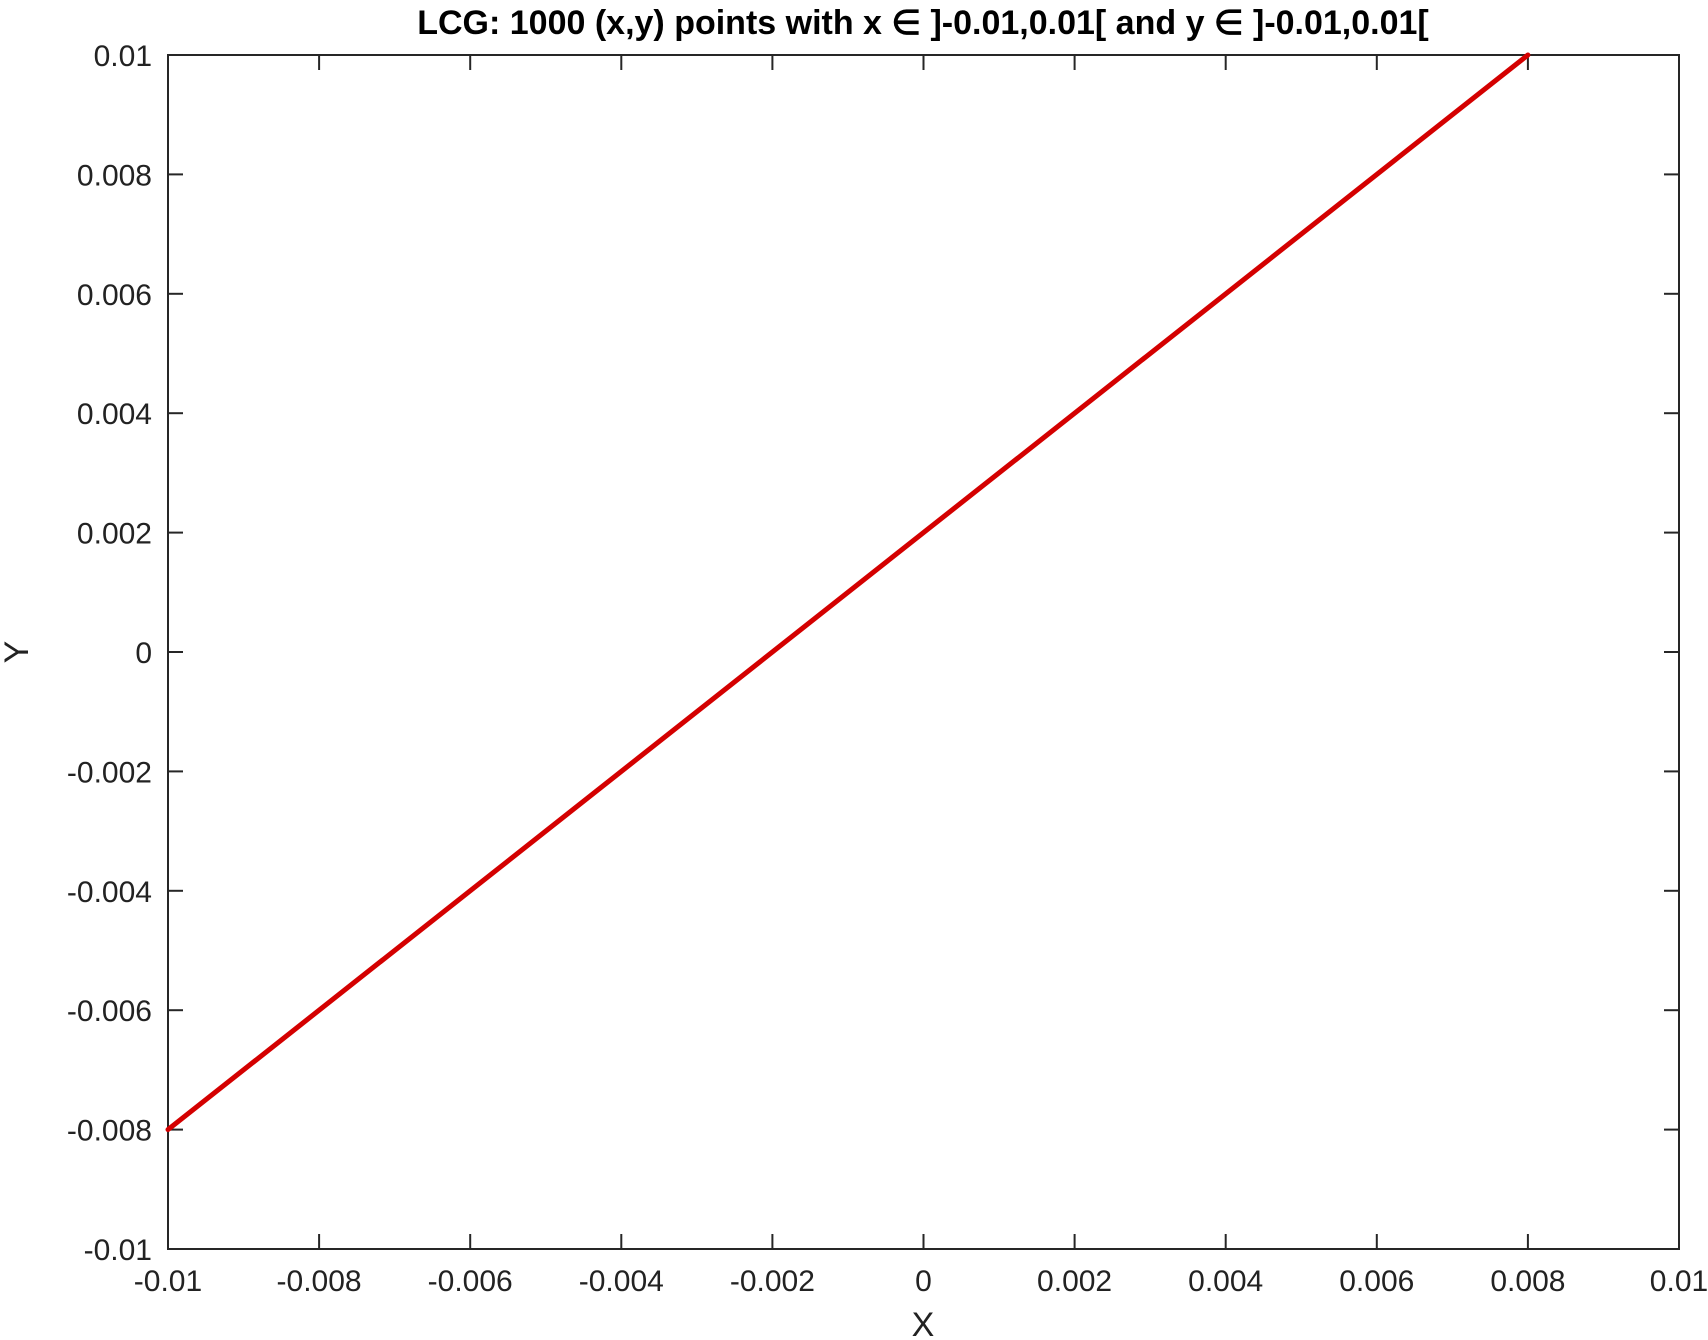  Describe the element at coordinates (109, 892) in the screenshot. I see `y-tick-label: -0.004` at that location.